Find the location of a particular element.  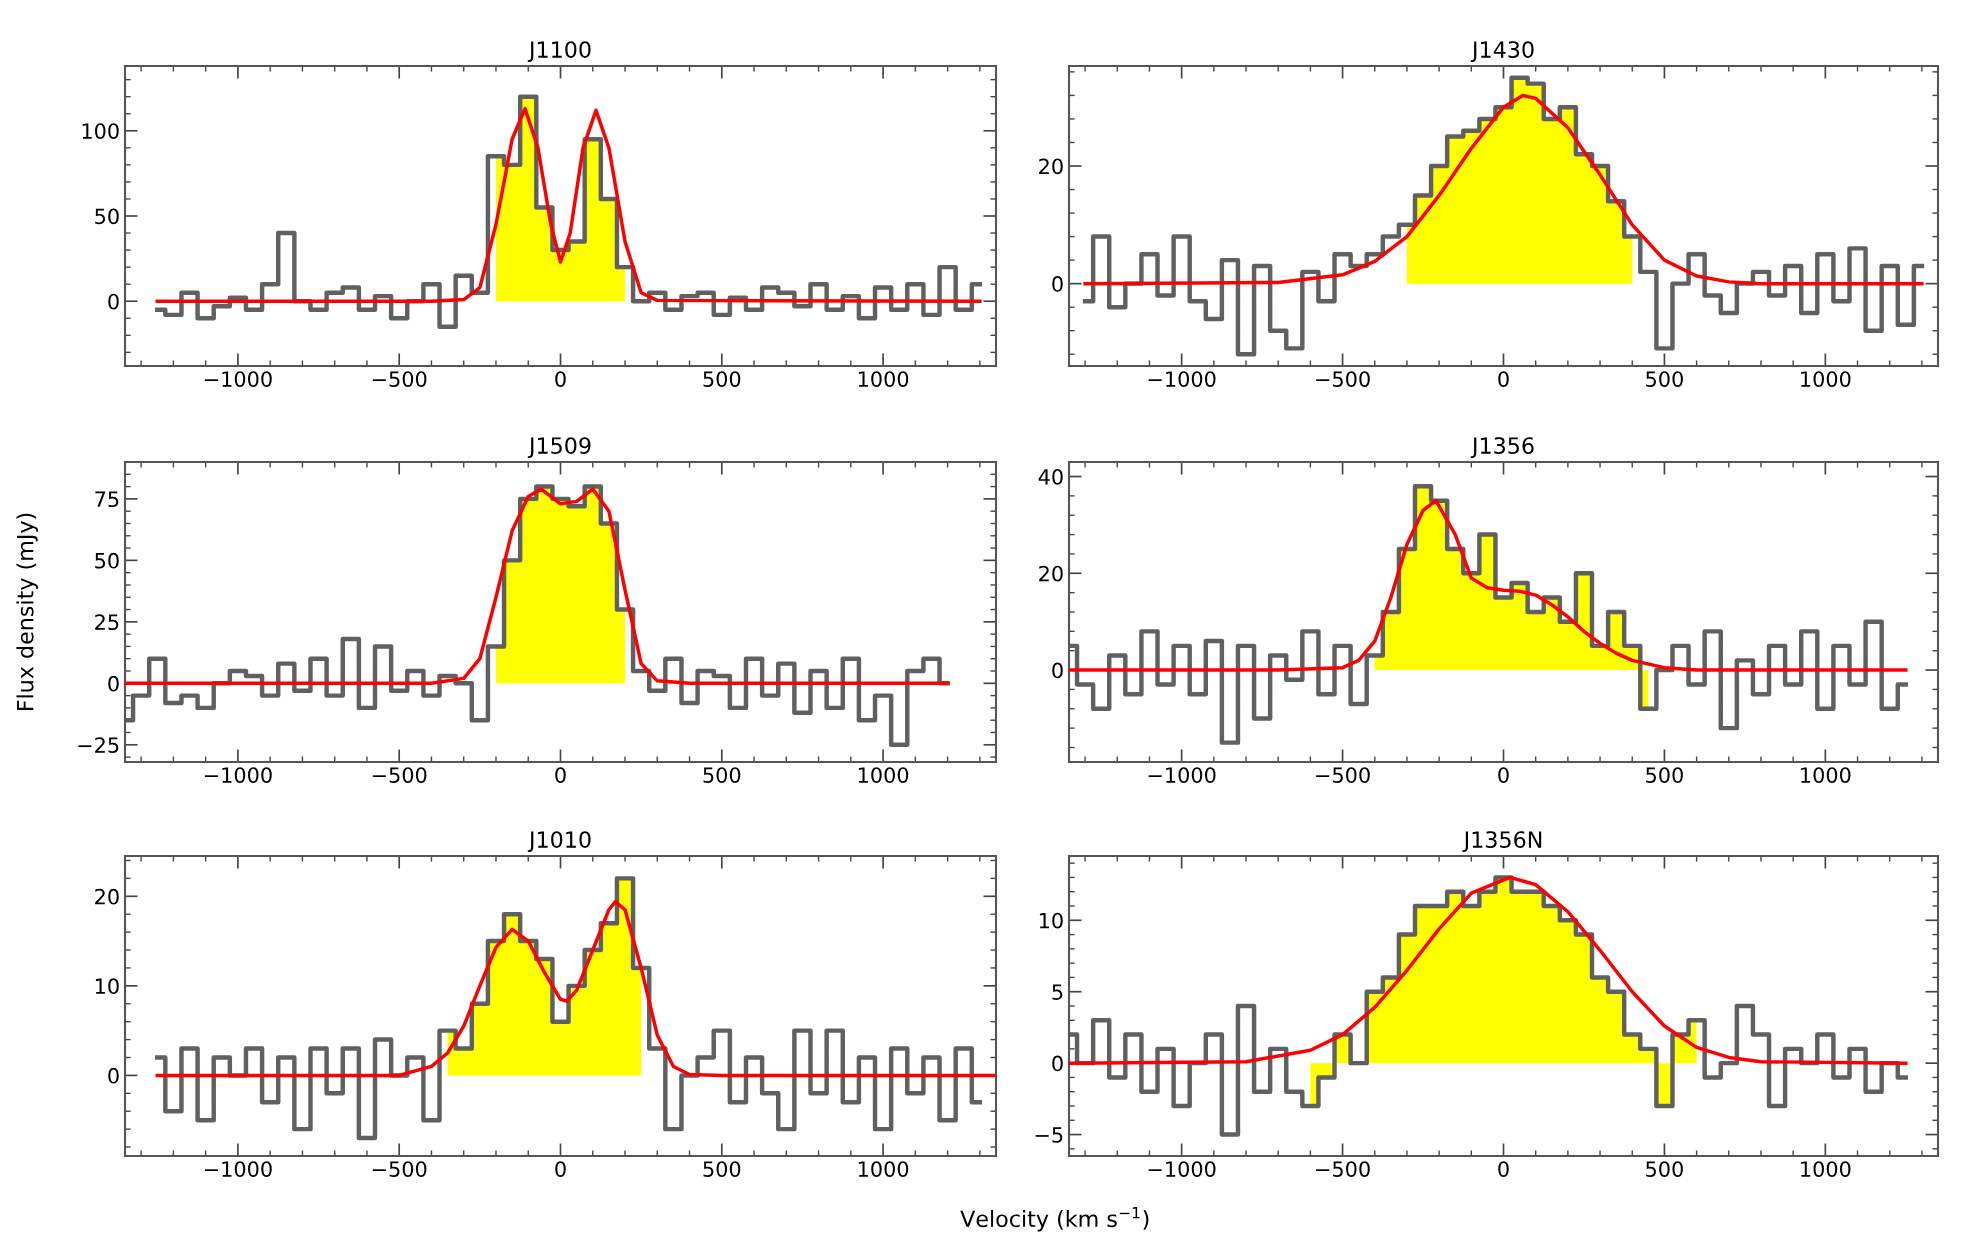

y-tick-label: −5 is located at coordinates (1049, 1135).